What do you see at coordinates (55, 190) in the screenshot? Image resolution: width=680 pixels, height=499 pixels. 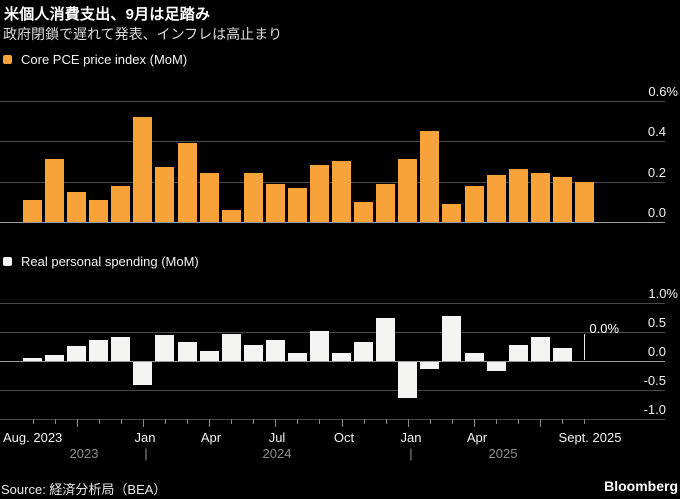 I see `pce-bar-sep-2023` at bounding box center [55, 190].